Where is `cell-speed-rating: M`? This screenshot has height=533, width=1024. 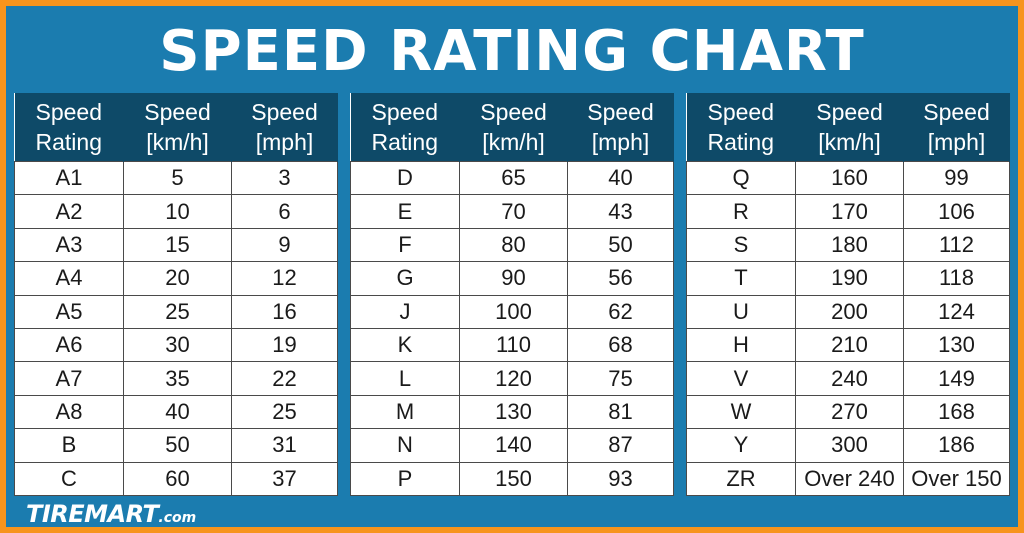 cell-speed-rating: M is located at coordinates (405, 412).